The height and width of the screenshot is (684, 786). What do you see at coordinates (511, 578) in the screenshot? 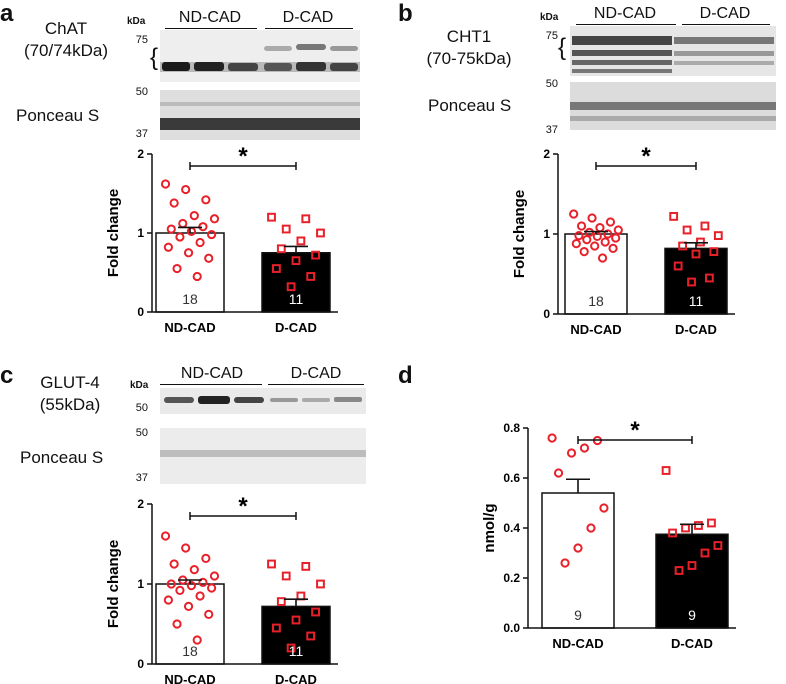
I see `y-tick-label: 0.2` at bounding box center [511, 578].